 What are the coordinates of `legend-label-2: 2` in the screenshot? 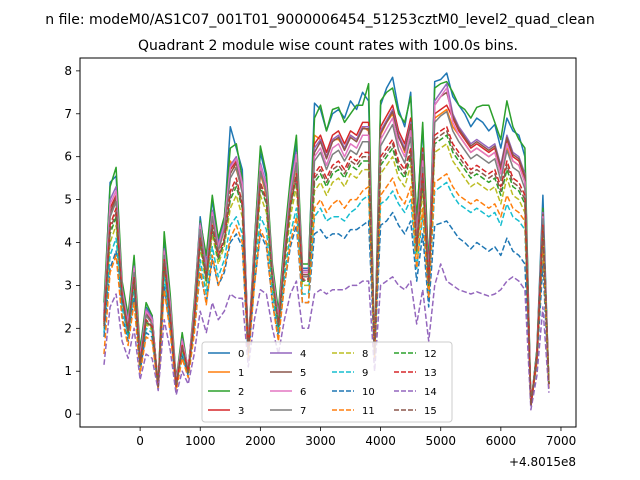 It's located at (241, 392).